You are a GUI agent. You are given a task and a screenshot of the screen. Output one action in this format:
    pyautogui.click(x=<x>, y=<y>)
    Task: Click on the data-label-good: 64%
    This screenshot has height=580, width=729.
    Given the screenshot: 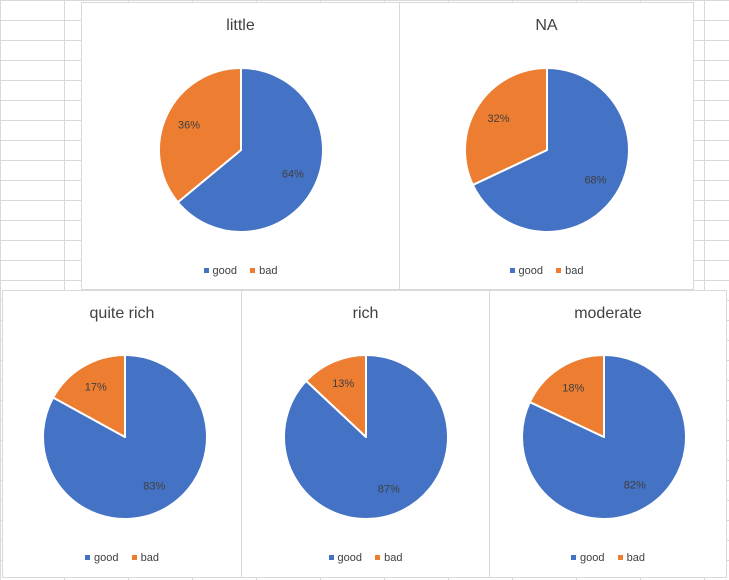 What is the action you would take?
    pyautogui.click(x=293, y=174)
    